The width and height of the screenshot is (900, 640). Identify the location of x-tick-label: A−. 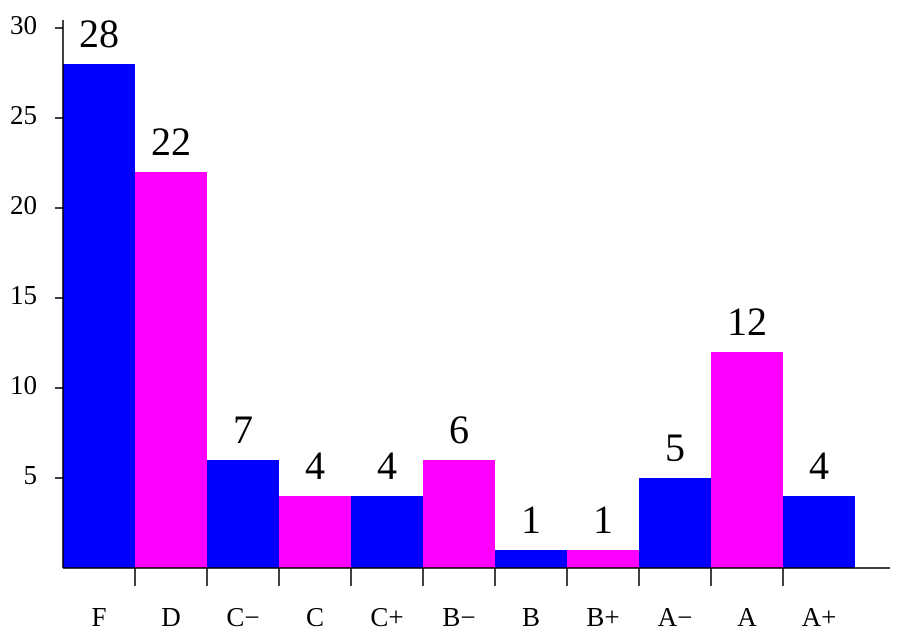
(675, 617).